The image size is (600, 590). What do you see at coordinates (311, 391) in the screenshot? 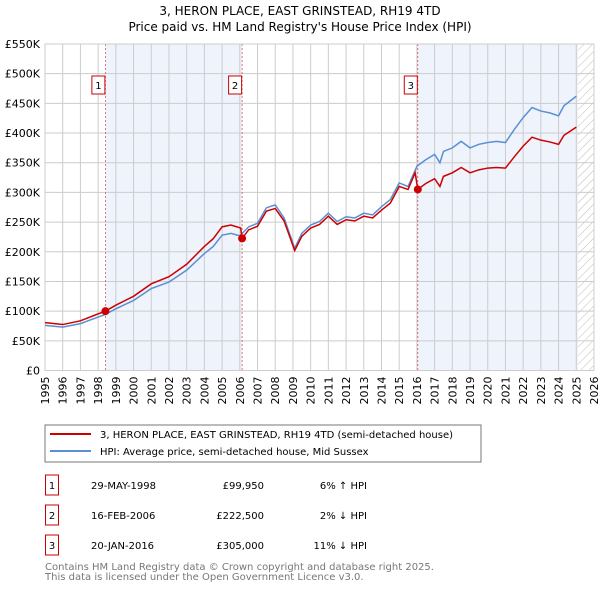
I see `x-tick-label: 2010` at bounding box center [311, 391].